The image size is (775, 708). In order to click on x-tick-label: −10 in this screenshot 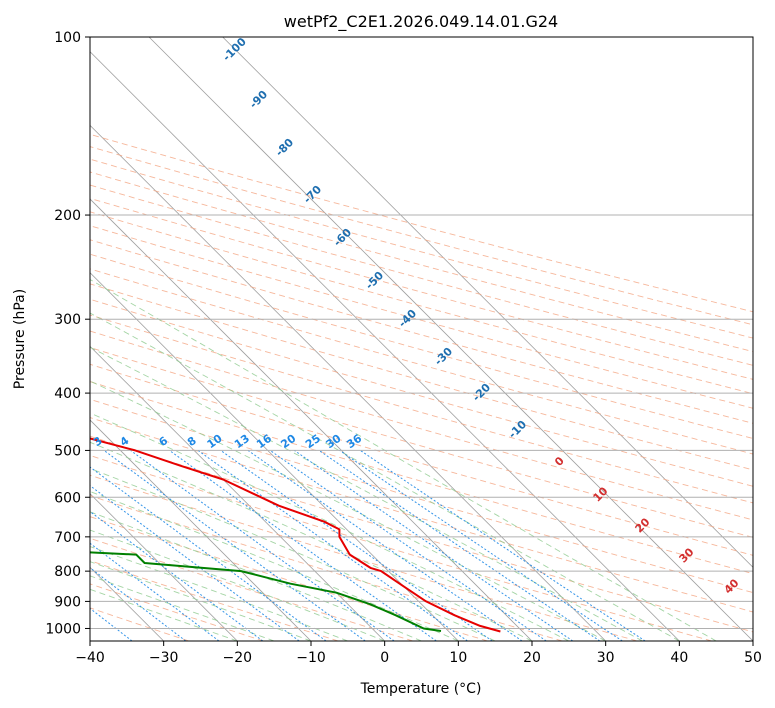, I will do `click(311, 658)`.